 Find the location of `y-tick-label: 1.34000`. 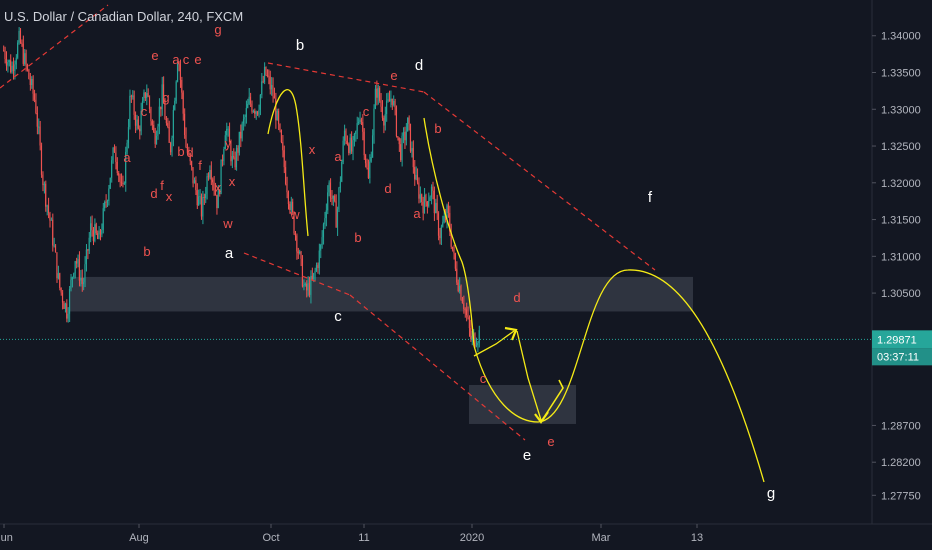

y-tick-label: 1.34000 is located at coordinates (901, 37).